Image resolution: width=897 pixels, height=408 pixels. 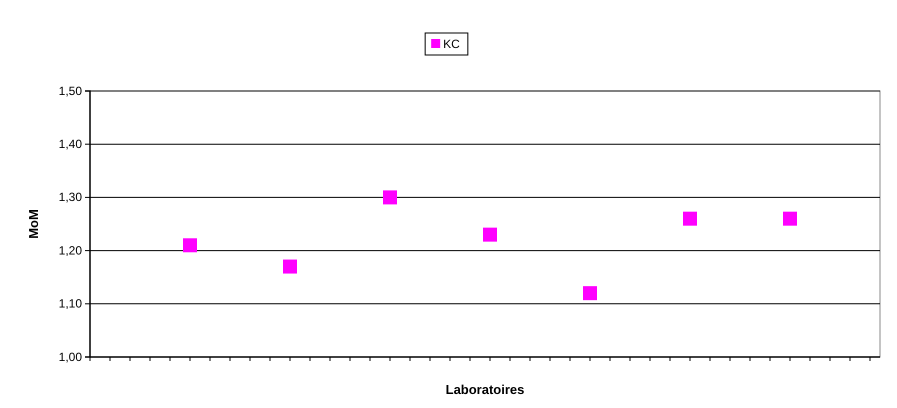 What do you see at coordinates (70, 357) in the screenshot?
I see `y-tick-label: 1,00` at bounding box center [70, 357].